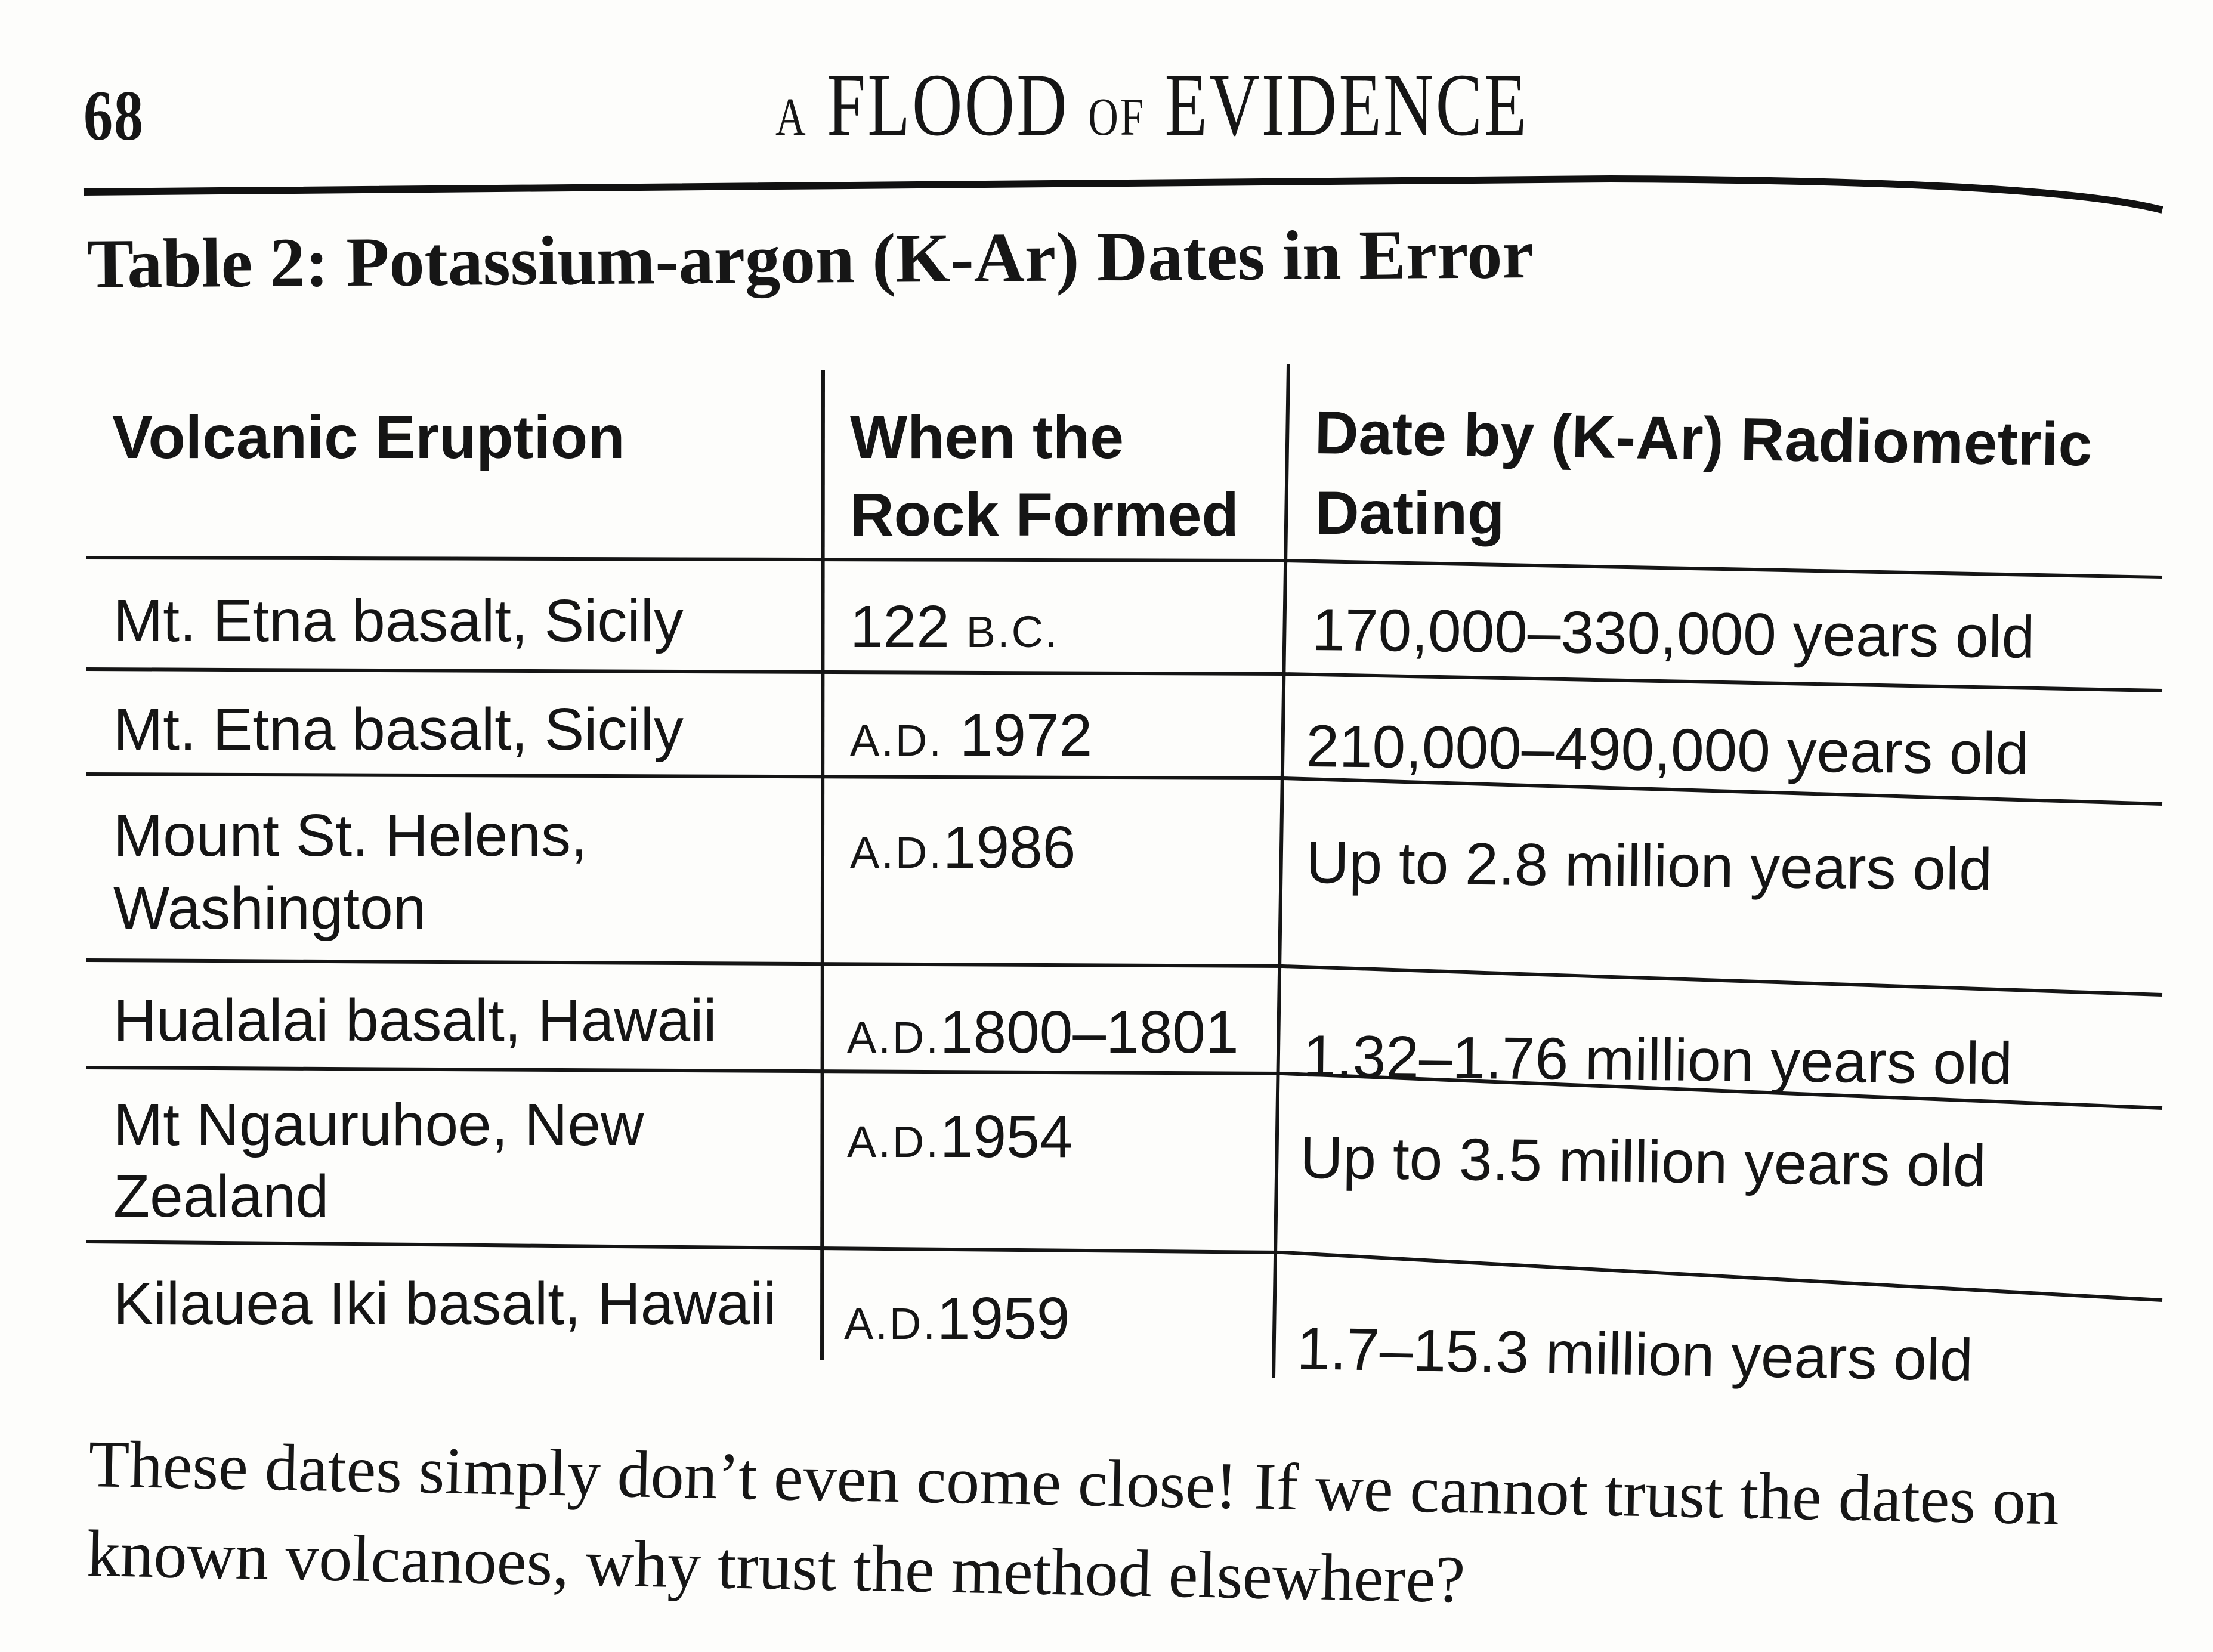 The width and height of the screenshot is (2213, 1652). Describe the element at coordinates (445, 1303) in the screenshot. I see `table-row-6-eruption: Kilauea Iki basalt, Hawaii` at that location.